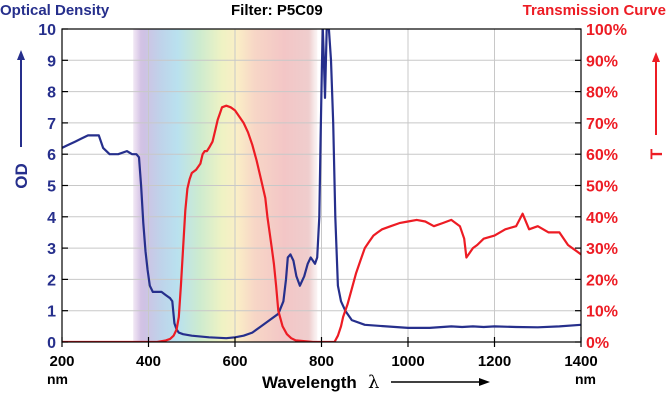  Describe the element at coordinates (373, 382) in the screenshot. I see `x-axis-lambda: λ` at that location.